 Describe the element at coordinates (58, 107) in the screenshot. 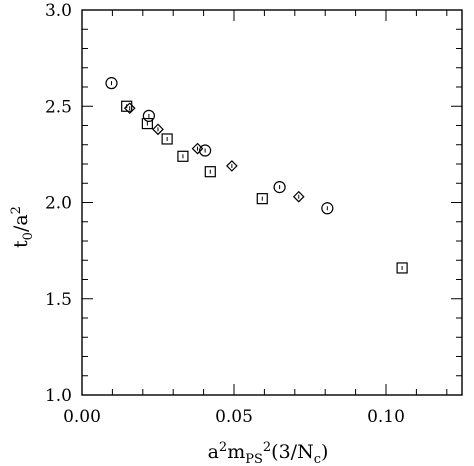

I see `y-tick-label: 2.5` at that location.